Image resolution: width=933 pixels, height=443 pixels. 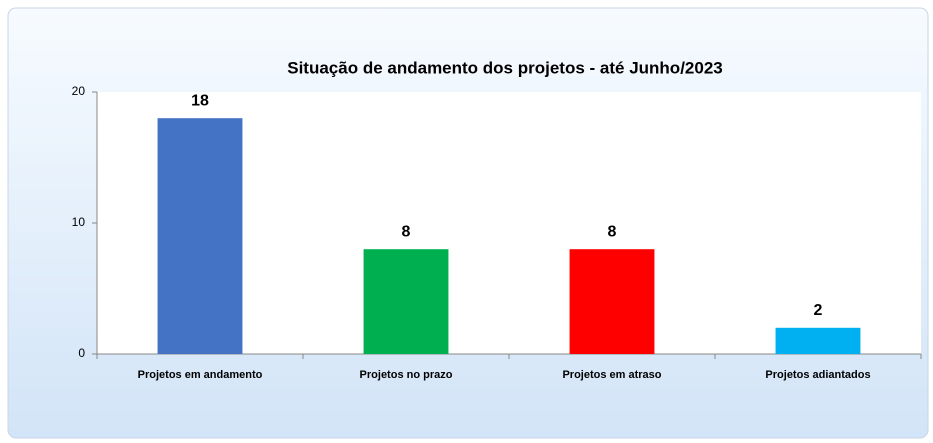 I want to click on y-tick-label: 0, so click(x=81, y=353).